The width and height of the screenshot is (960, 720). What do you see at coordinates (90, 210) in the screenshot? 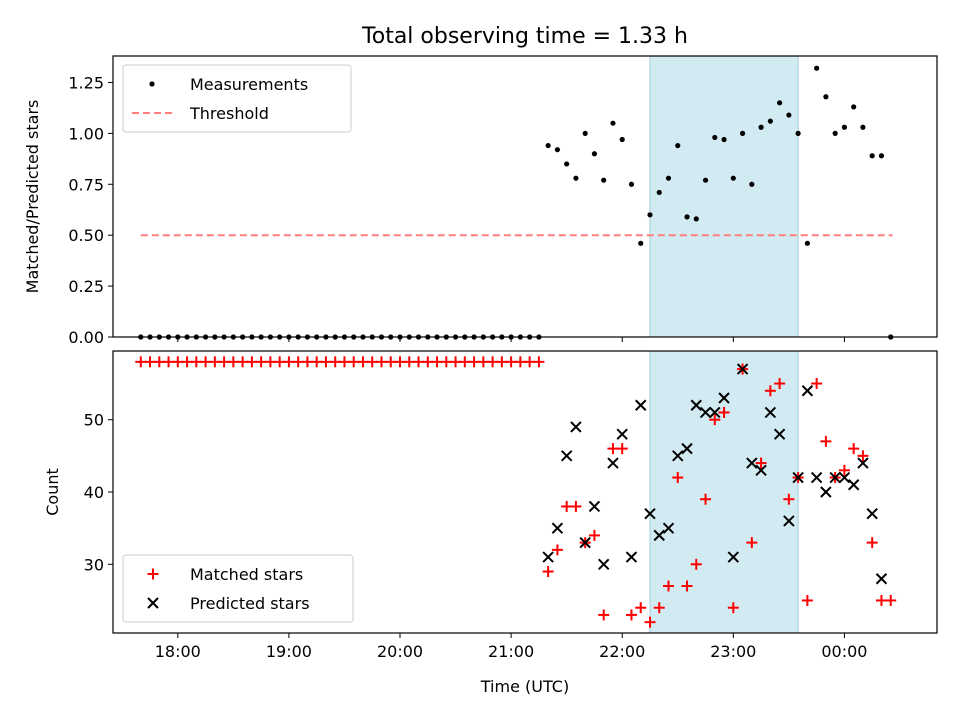
I see `top-y-ticks: 0.00 0.25 0.50 0.75 1.00 1.25` at bounding box center [90, 210].